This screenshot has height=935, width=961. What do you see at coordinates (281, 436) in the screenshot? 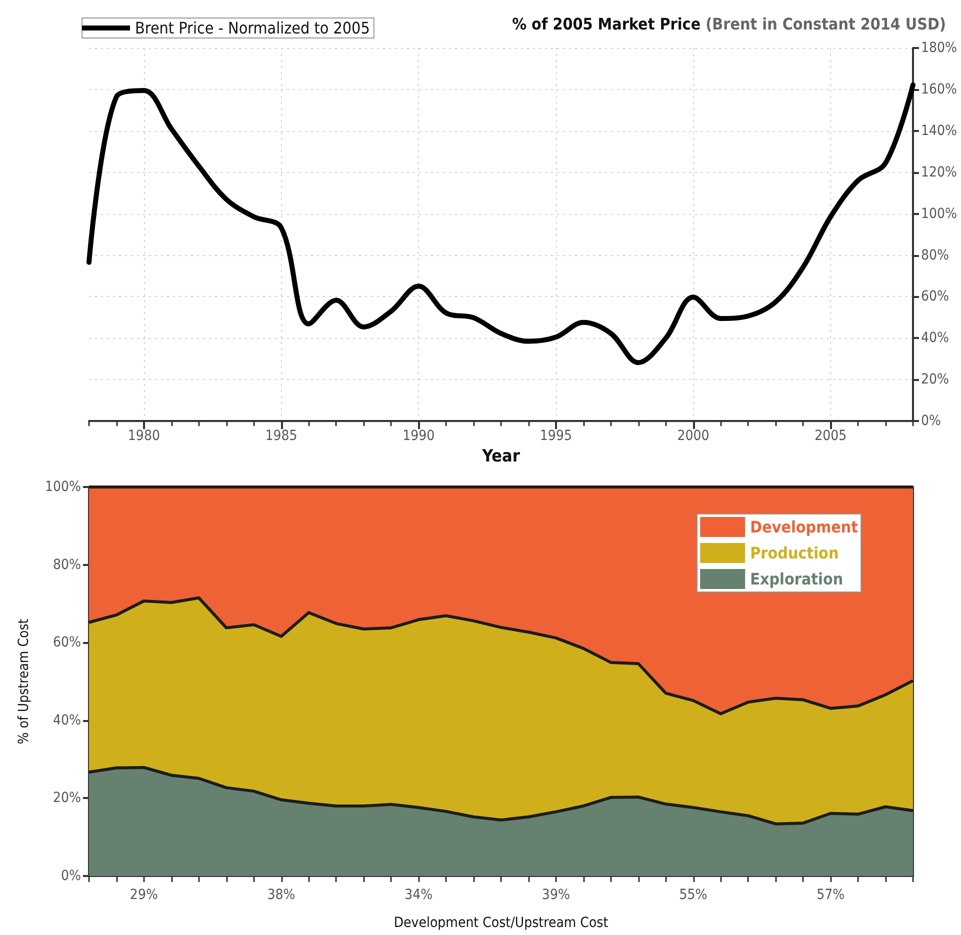
I see `x-tick-label: 1985` at bounding box center [281, 436].